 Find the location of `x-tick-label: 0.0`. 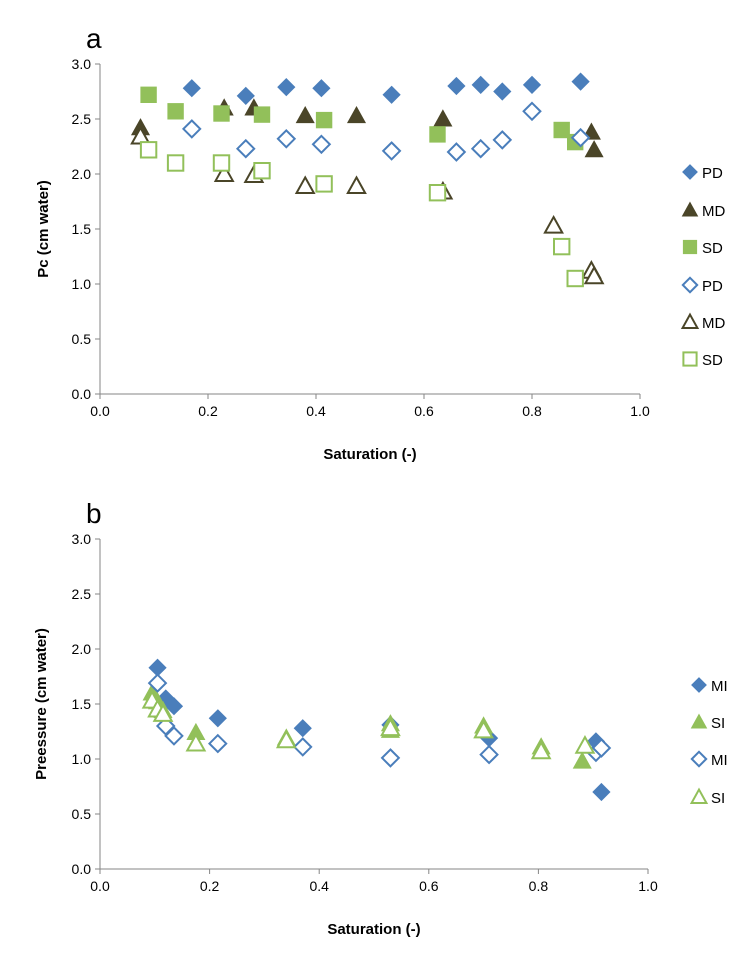

x-tick-label: 0.0 is located at coordinates (100, 411).